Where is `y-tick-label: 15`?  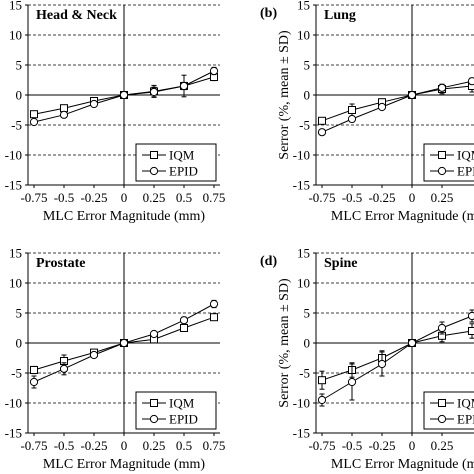
y-tick-label: 15 is located at coordinates (15, 6).